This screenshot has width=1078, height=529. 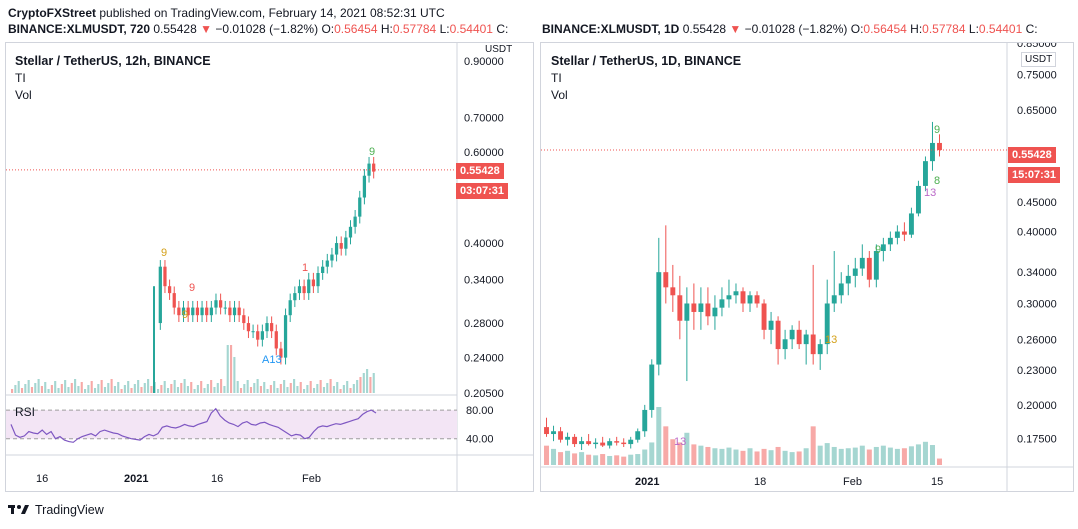 What do you see at coordinates (1034, 175) in the screenshot?
I see `right-countdown-tag: 15:07:31` at bounding box center [1034, 175].